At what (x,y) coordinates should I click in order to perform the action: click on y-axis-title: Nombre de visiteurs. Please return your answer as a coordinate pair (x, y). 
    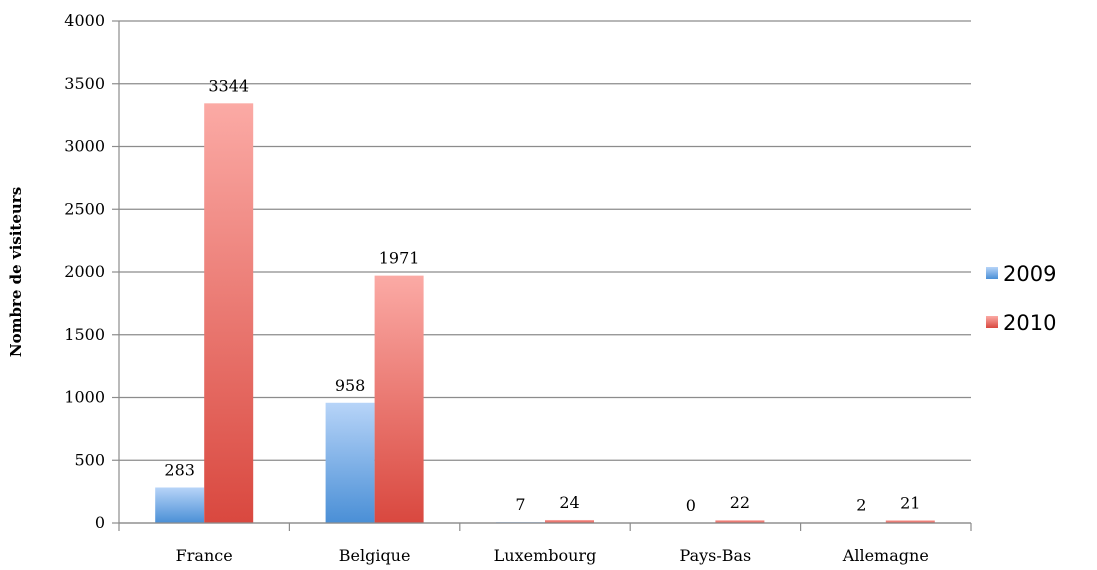
    Looking at the image, I should click on (16, 272).